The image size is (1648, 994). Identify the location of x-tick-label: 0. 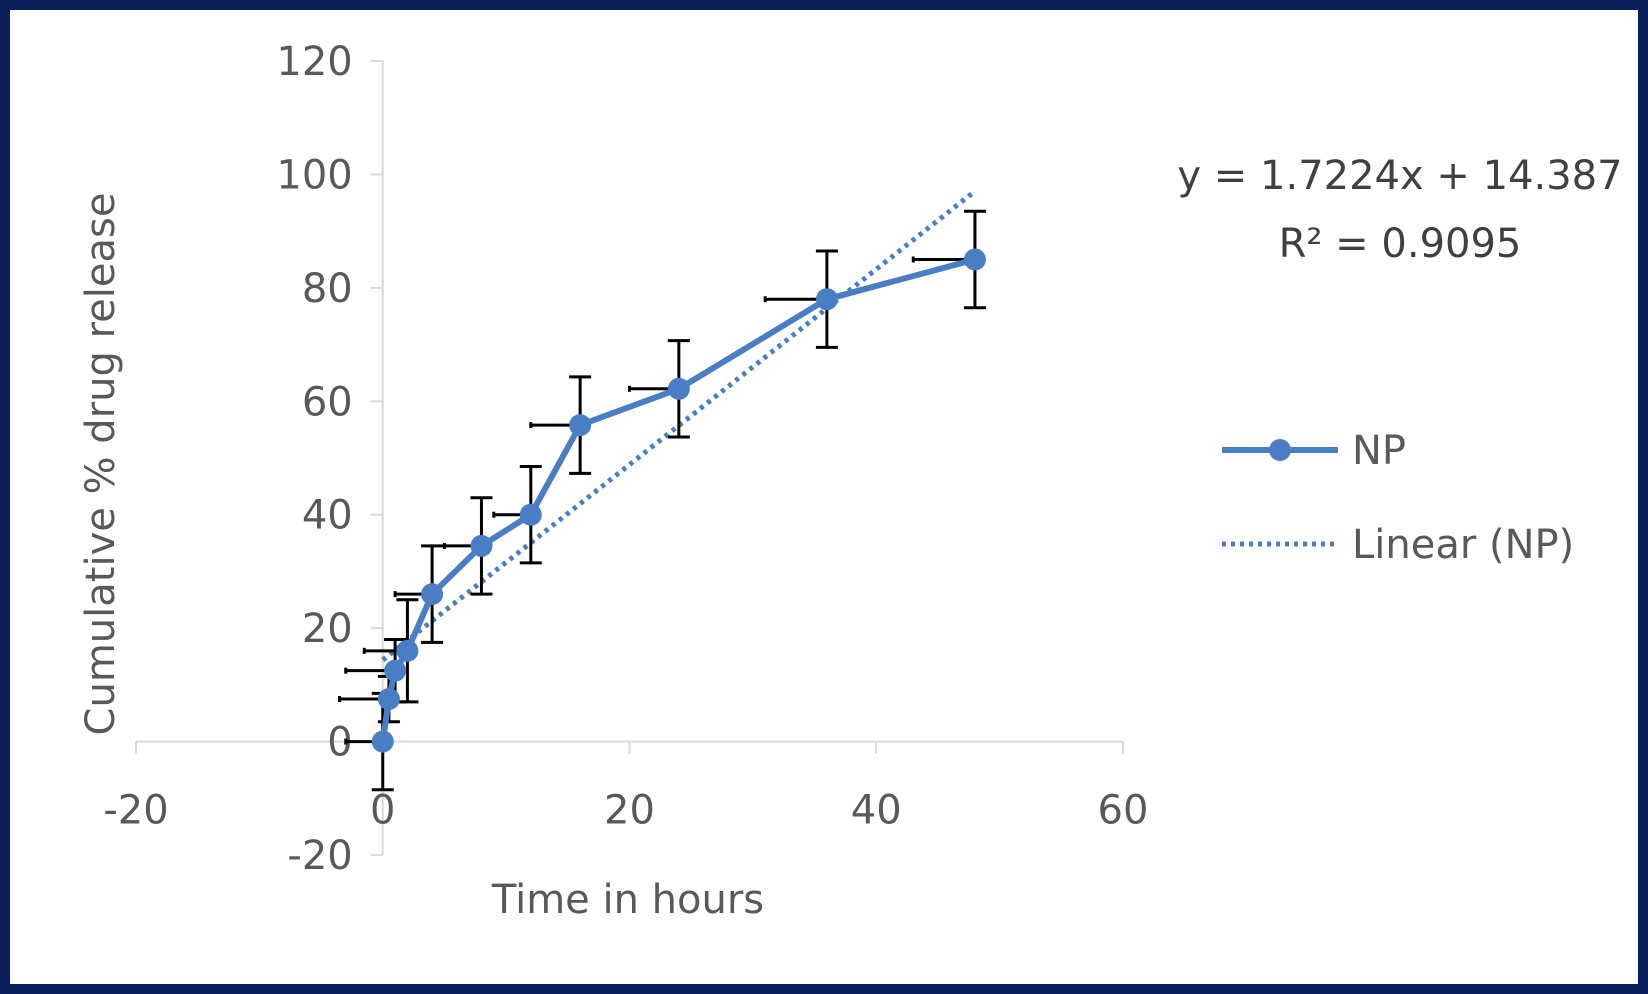
(382, 811).